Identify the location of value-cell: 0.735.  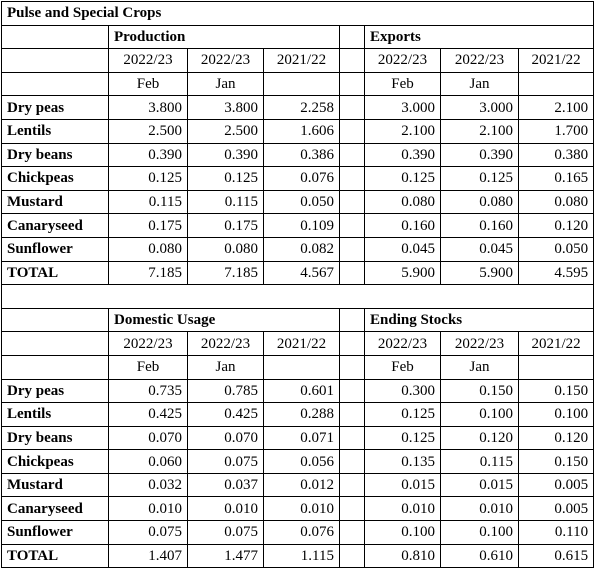
(148, 391).